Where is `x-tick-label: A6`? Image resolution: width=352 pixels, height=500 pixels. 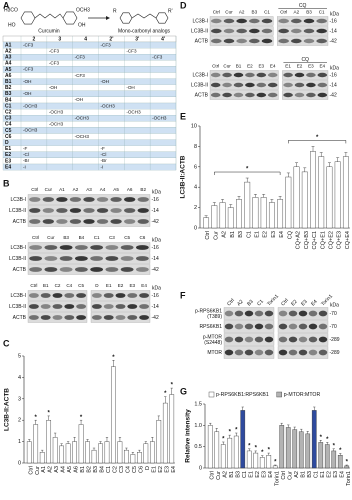 x-tick-label: A6 is located at coordinates (77, 469).